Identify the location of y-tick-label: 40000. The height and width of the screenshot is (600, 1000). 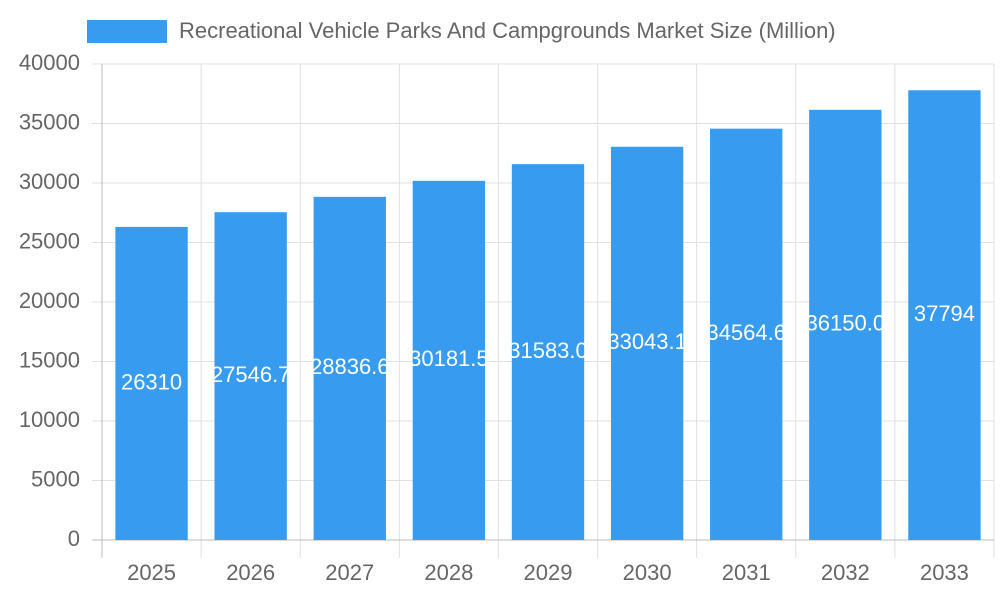
(49, 62).